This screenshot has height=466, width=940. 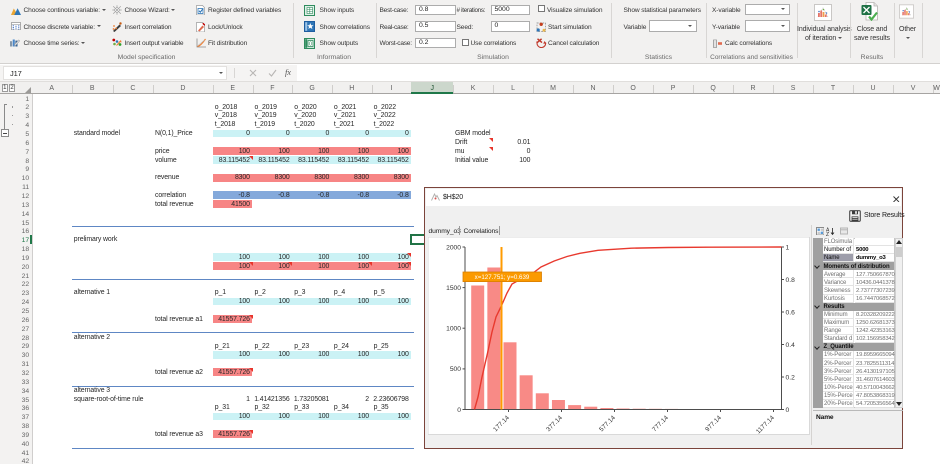 What do you see at coordinates (790, 377) in the screenshot?
I see `svg-text: 0.2` at bounding box center [790, 377].